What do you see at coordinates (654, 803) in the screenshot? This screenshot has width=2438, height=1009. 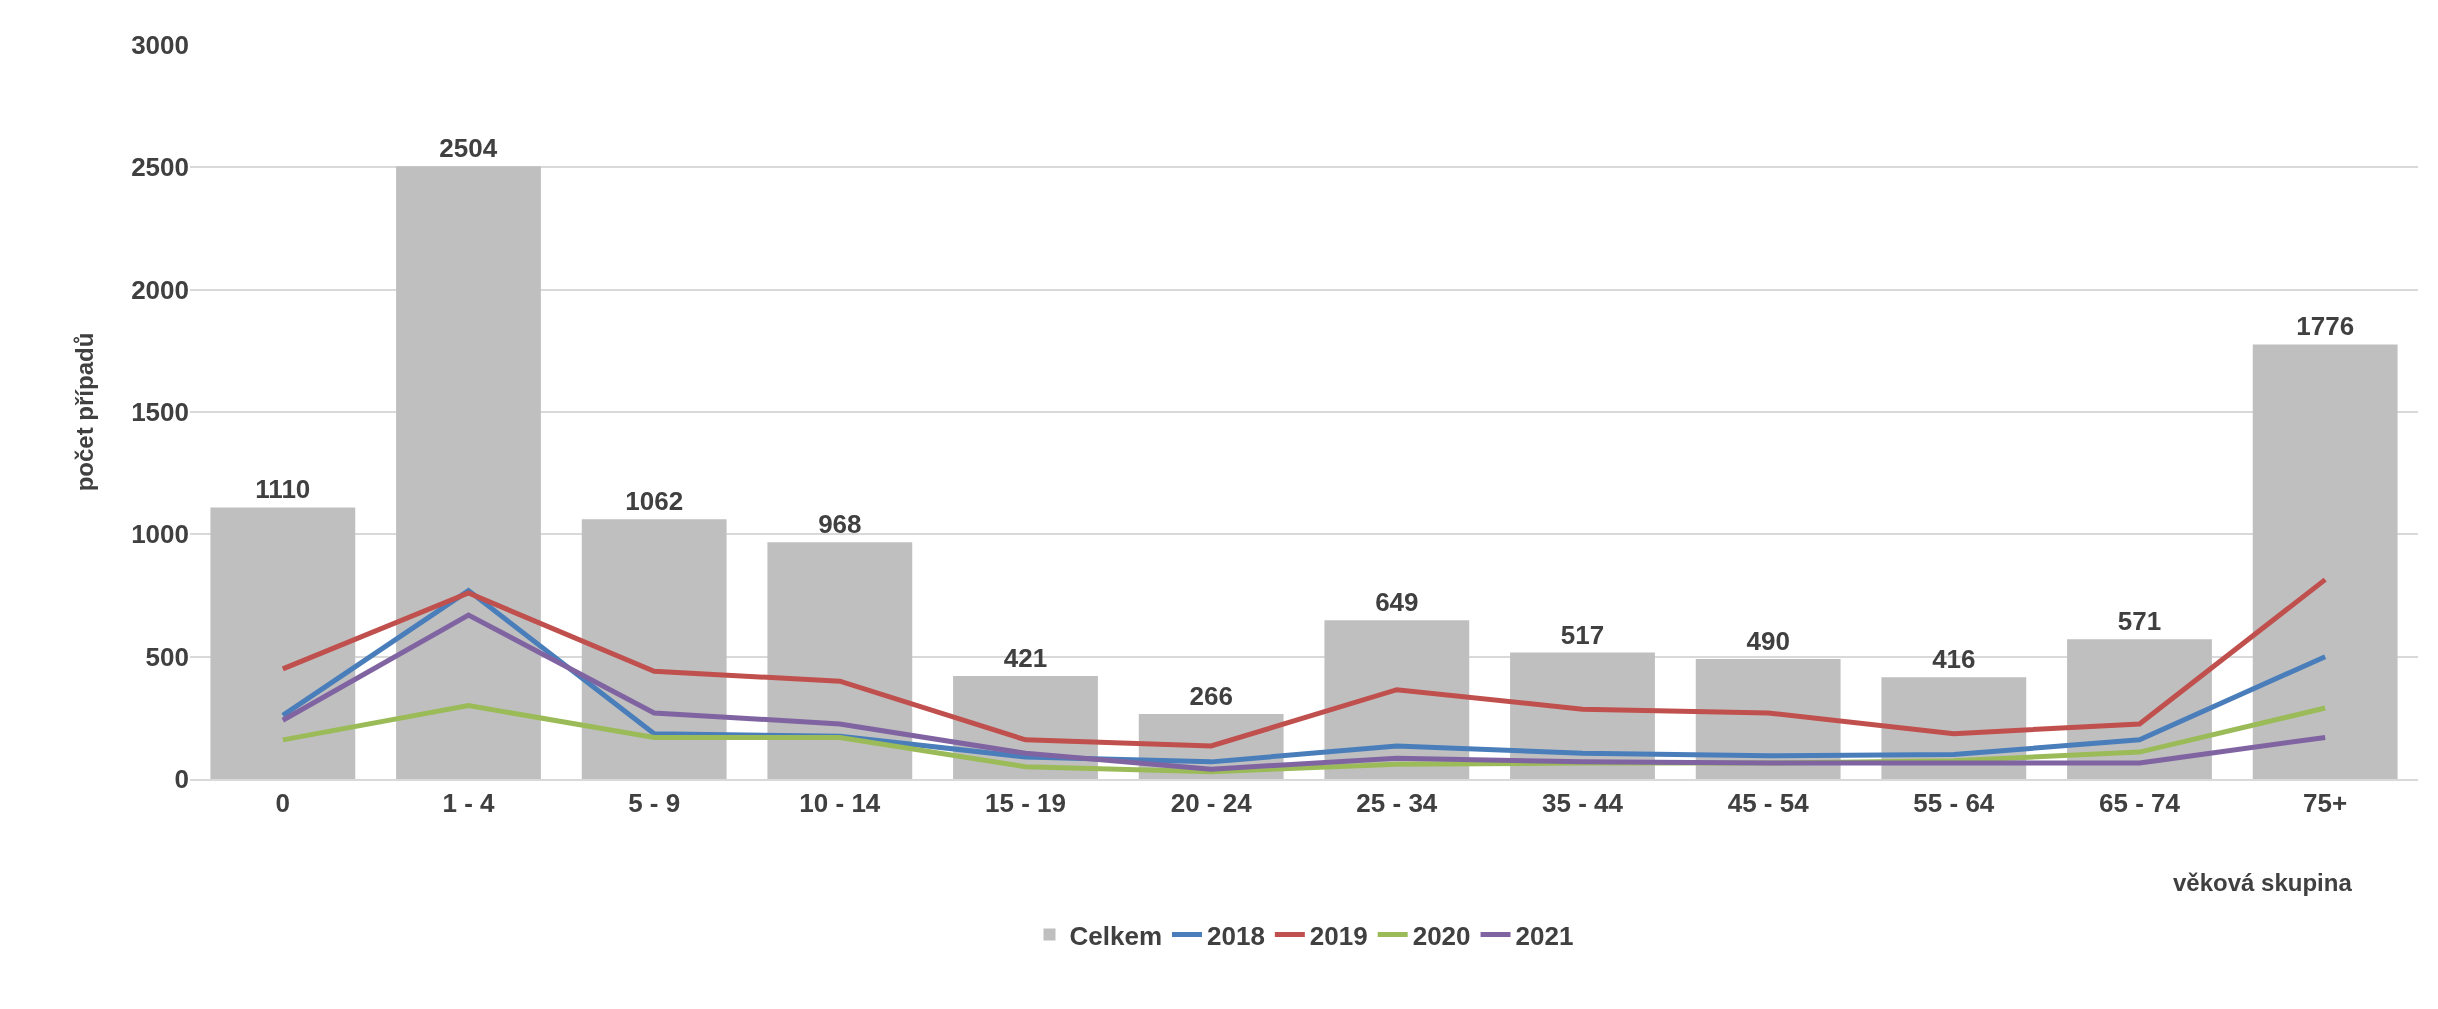 I see `x-tick-label: 5 - 9` at bounding box center [654, 803].